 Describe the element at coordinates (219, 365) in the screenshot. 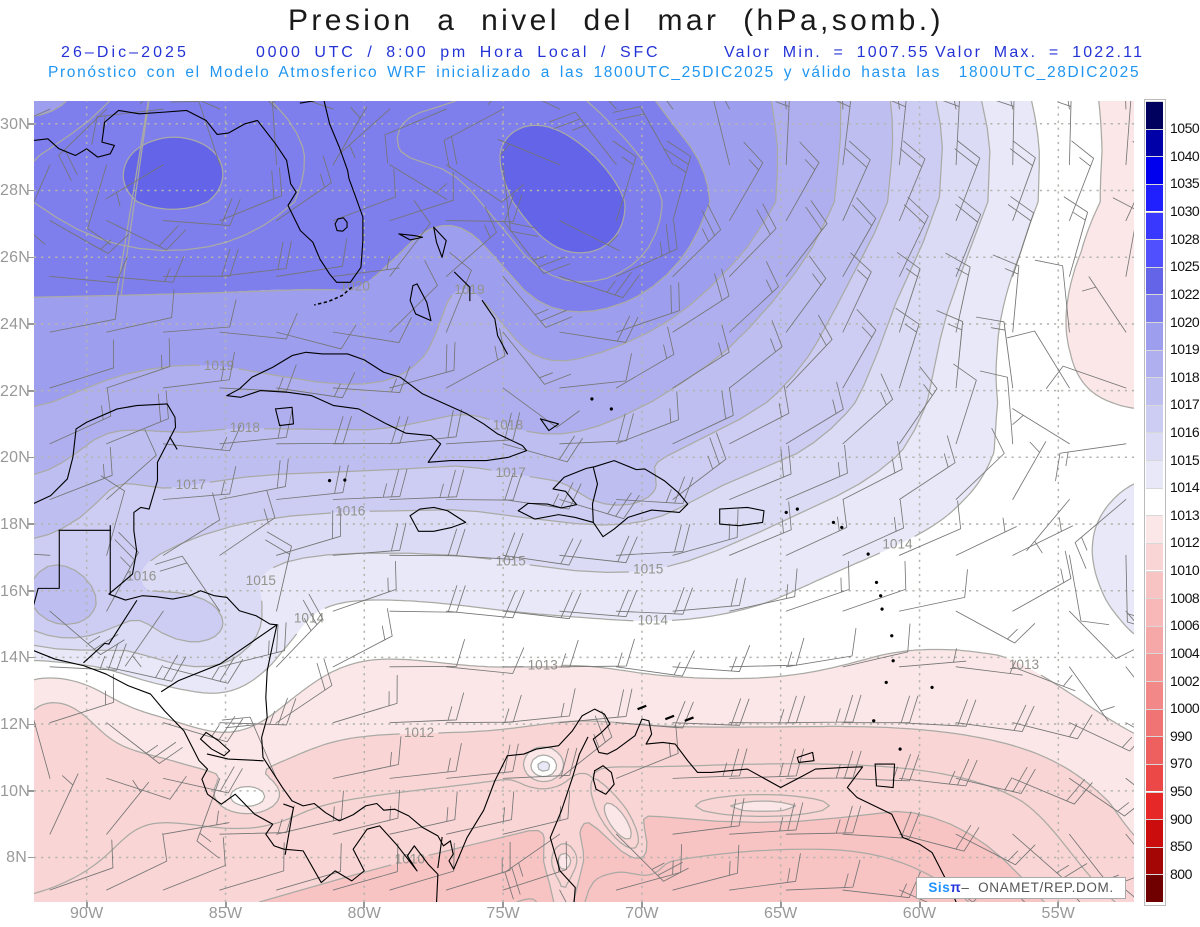

I see `svg-text: 1019` at that location.